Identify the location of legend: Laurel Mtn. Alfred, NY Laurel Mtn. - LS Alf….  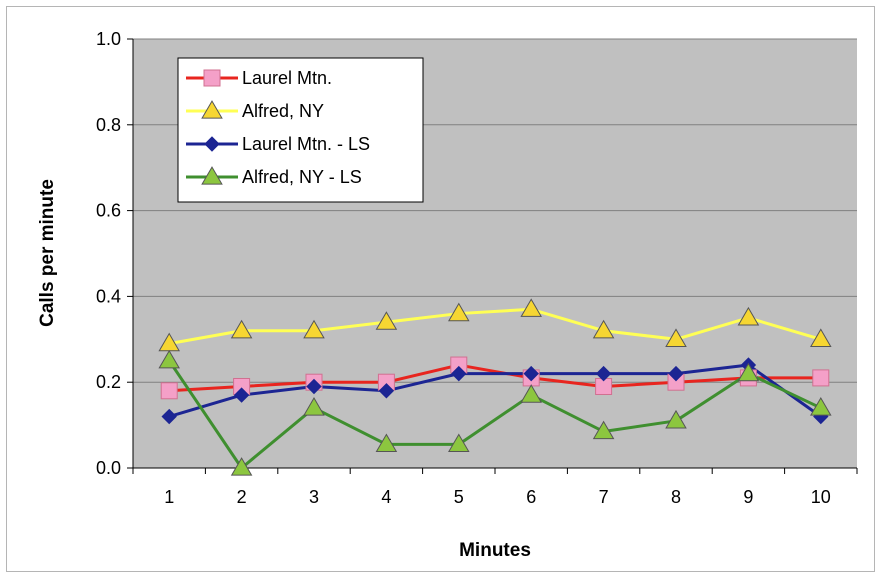
(300, 130).